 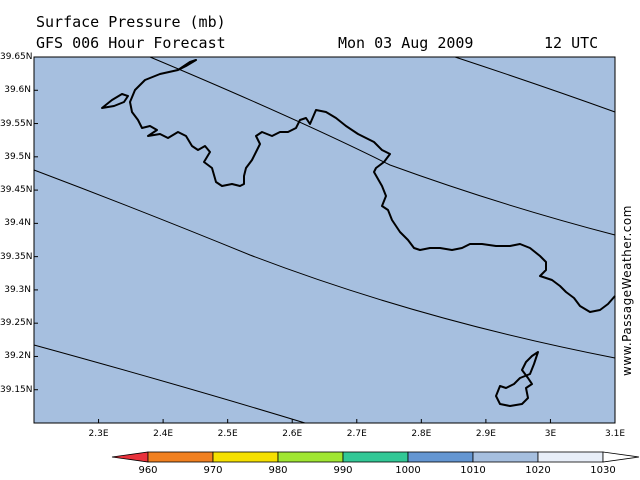 What do you see at coordinates (473, 470) in the screenshot?
I see `legend-label: 1010` at bounding box center [473, 470].